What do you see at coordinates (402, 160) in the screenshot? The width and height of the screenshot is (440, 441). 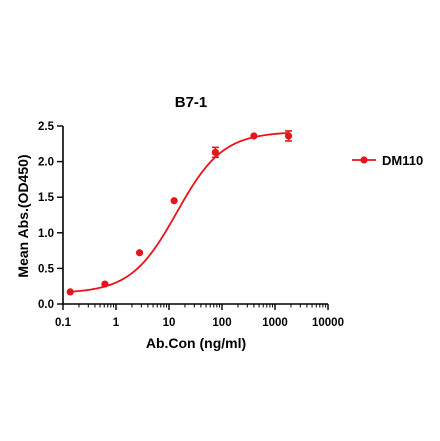 I see `legend-label-dm110: DM110` at bounding box center [402, 160].